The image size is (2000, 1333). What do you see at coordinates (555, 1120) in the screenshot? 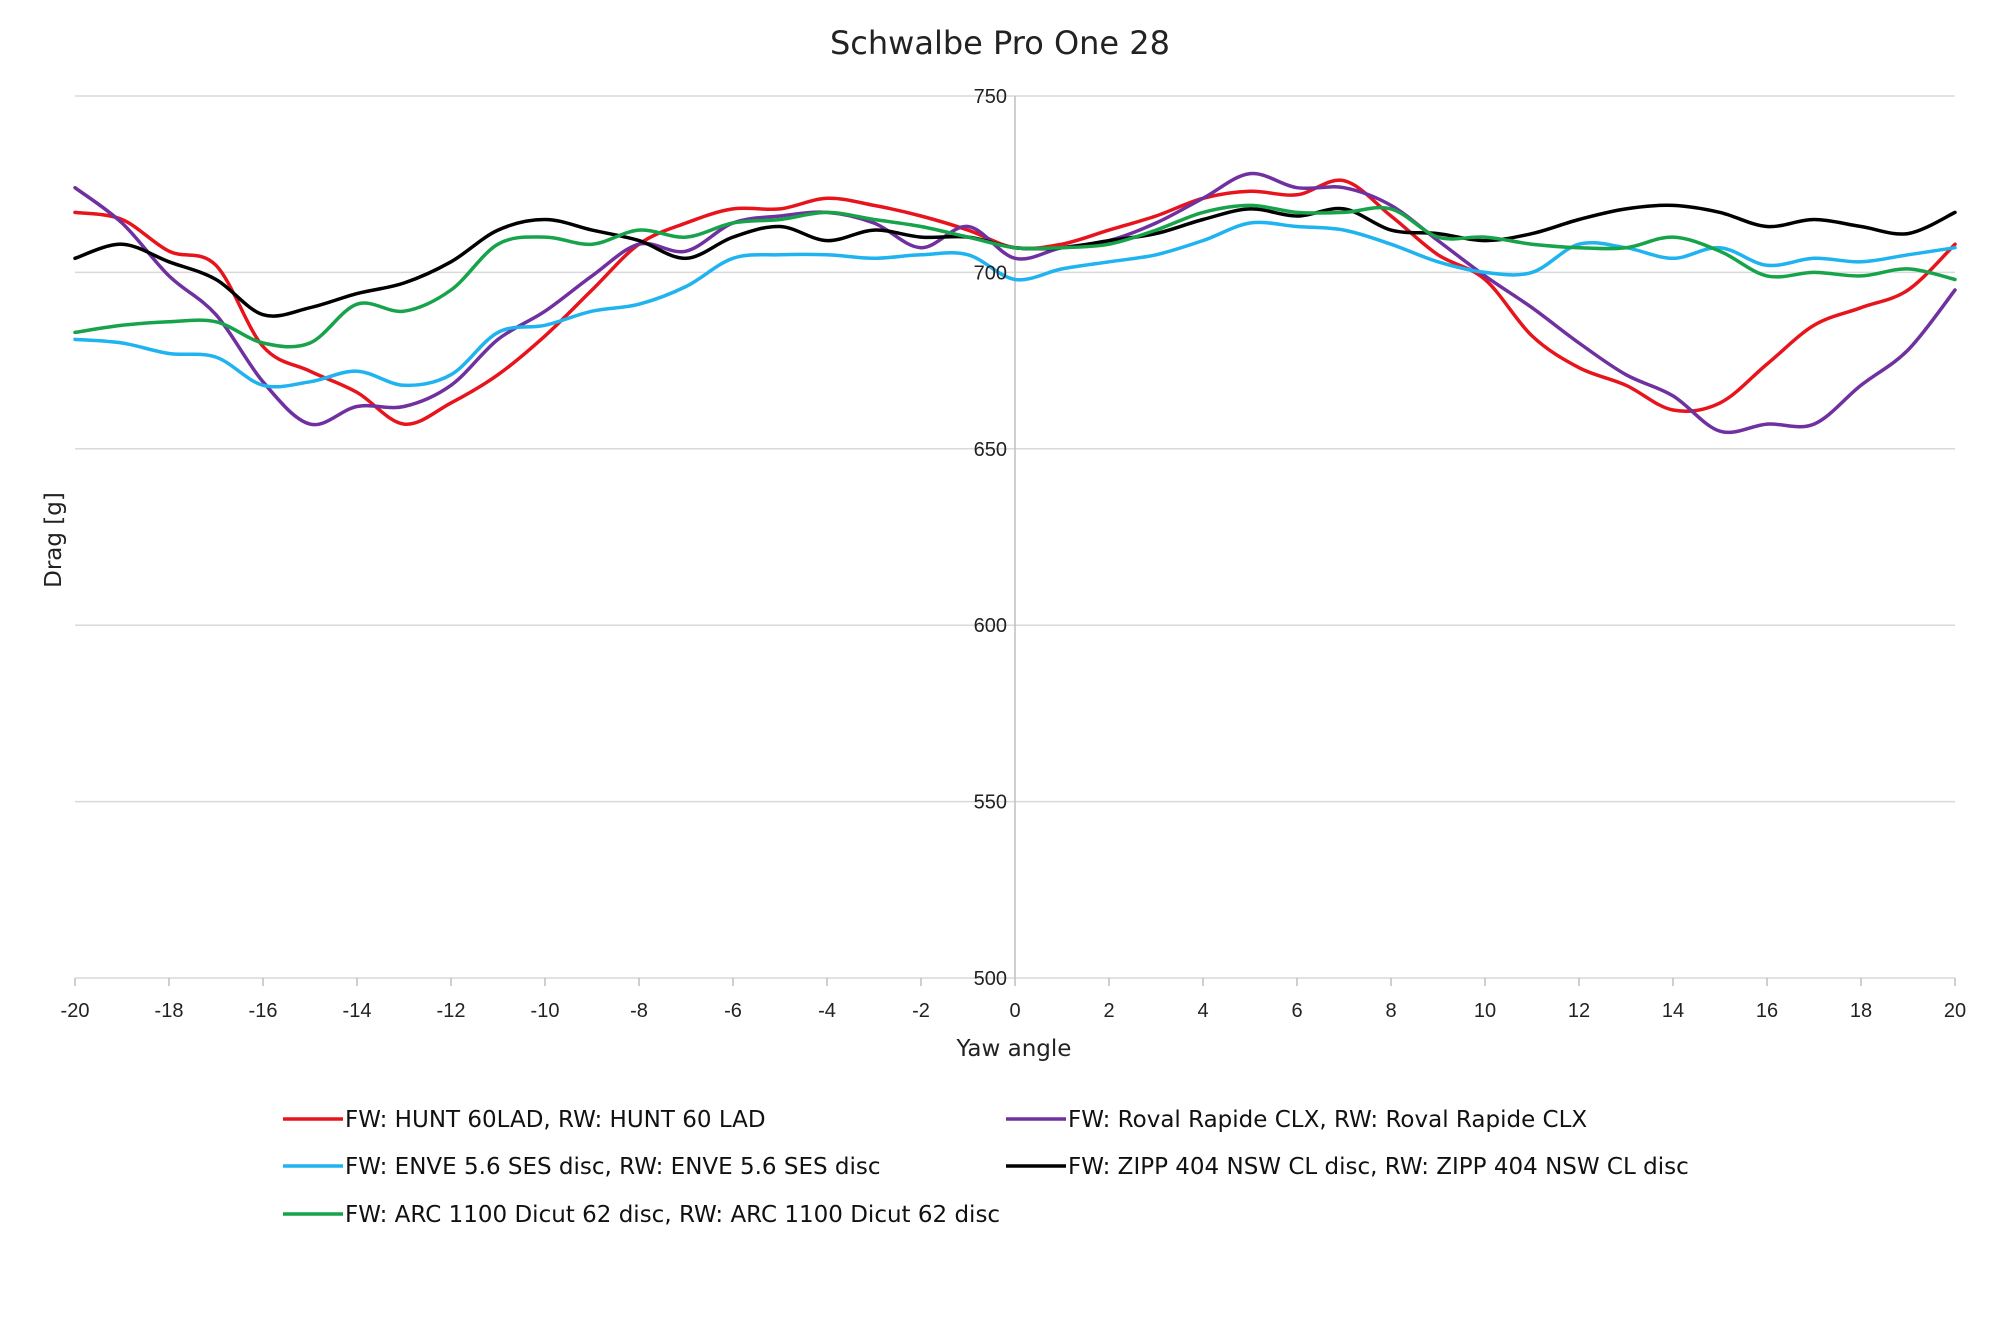
I see `legend-label-1: FW: HUNT 60LAD, RW: HUNT 60 LAD` at bounding box center [555, 1120].